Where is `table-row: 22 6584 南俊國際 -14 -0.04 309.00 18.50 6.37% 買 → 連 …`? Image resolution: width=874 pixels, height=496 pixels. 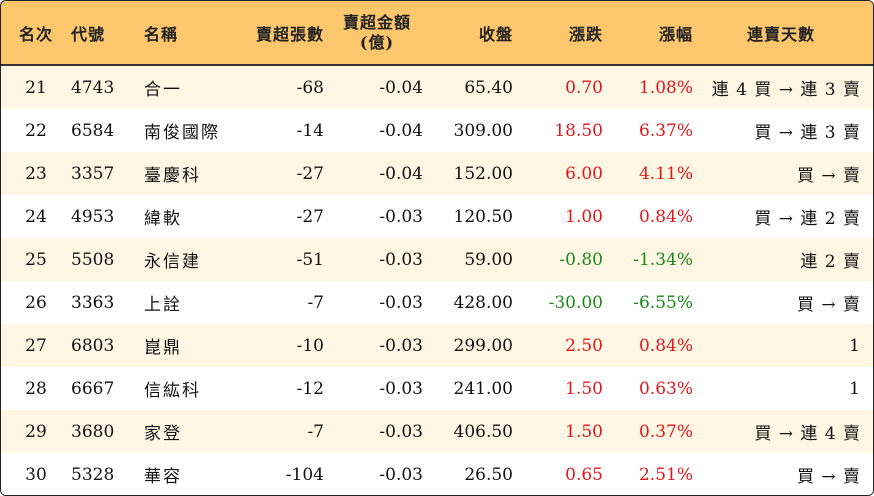 table-row: 22 6584 南俊國際 -14 -0.04 309.00 18.50 6.37% 買 → 連 … is located at coordinates (437, 130).